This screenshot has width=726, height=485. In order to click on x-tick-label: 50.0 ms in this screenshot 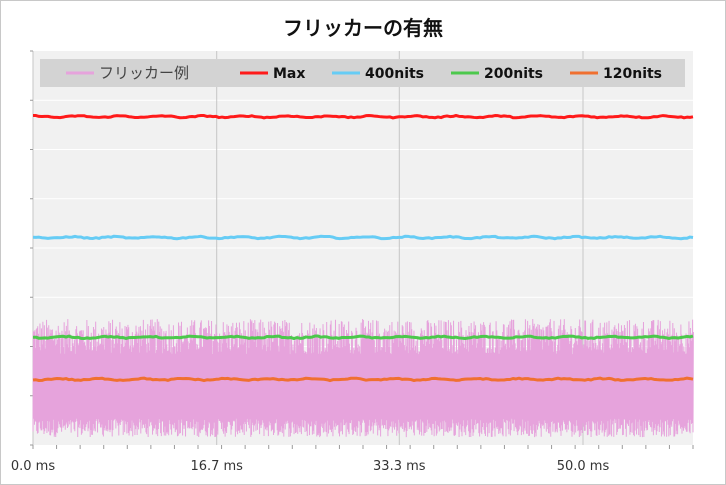, I will do `click(583, 466)`.